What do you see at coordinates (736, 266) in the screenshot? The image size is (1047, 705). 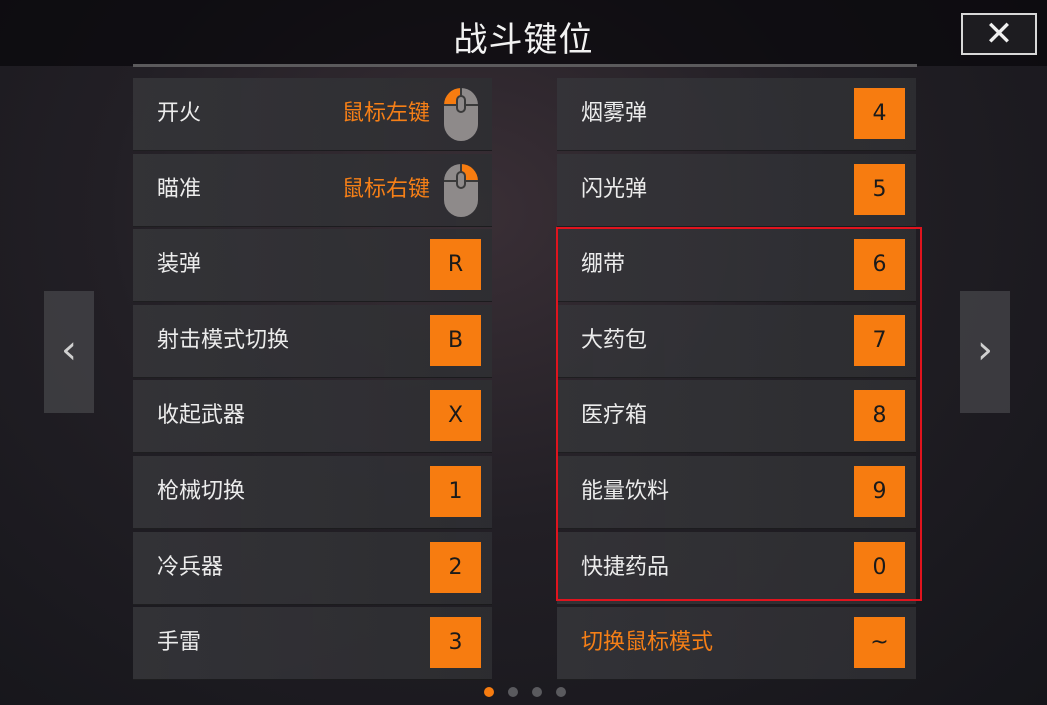 I see `keybind-row: 绷带 6` at bounding box center [736, 266].